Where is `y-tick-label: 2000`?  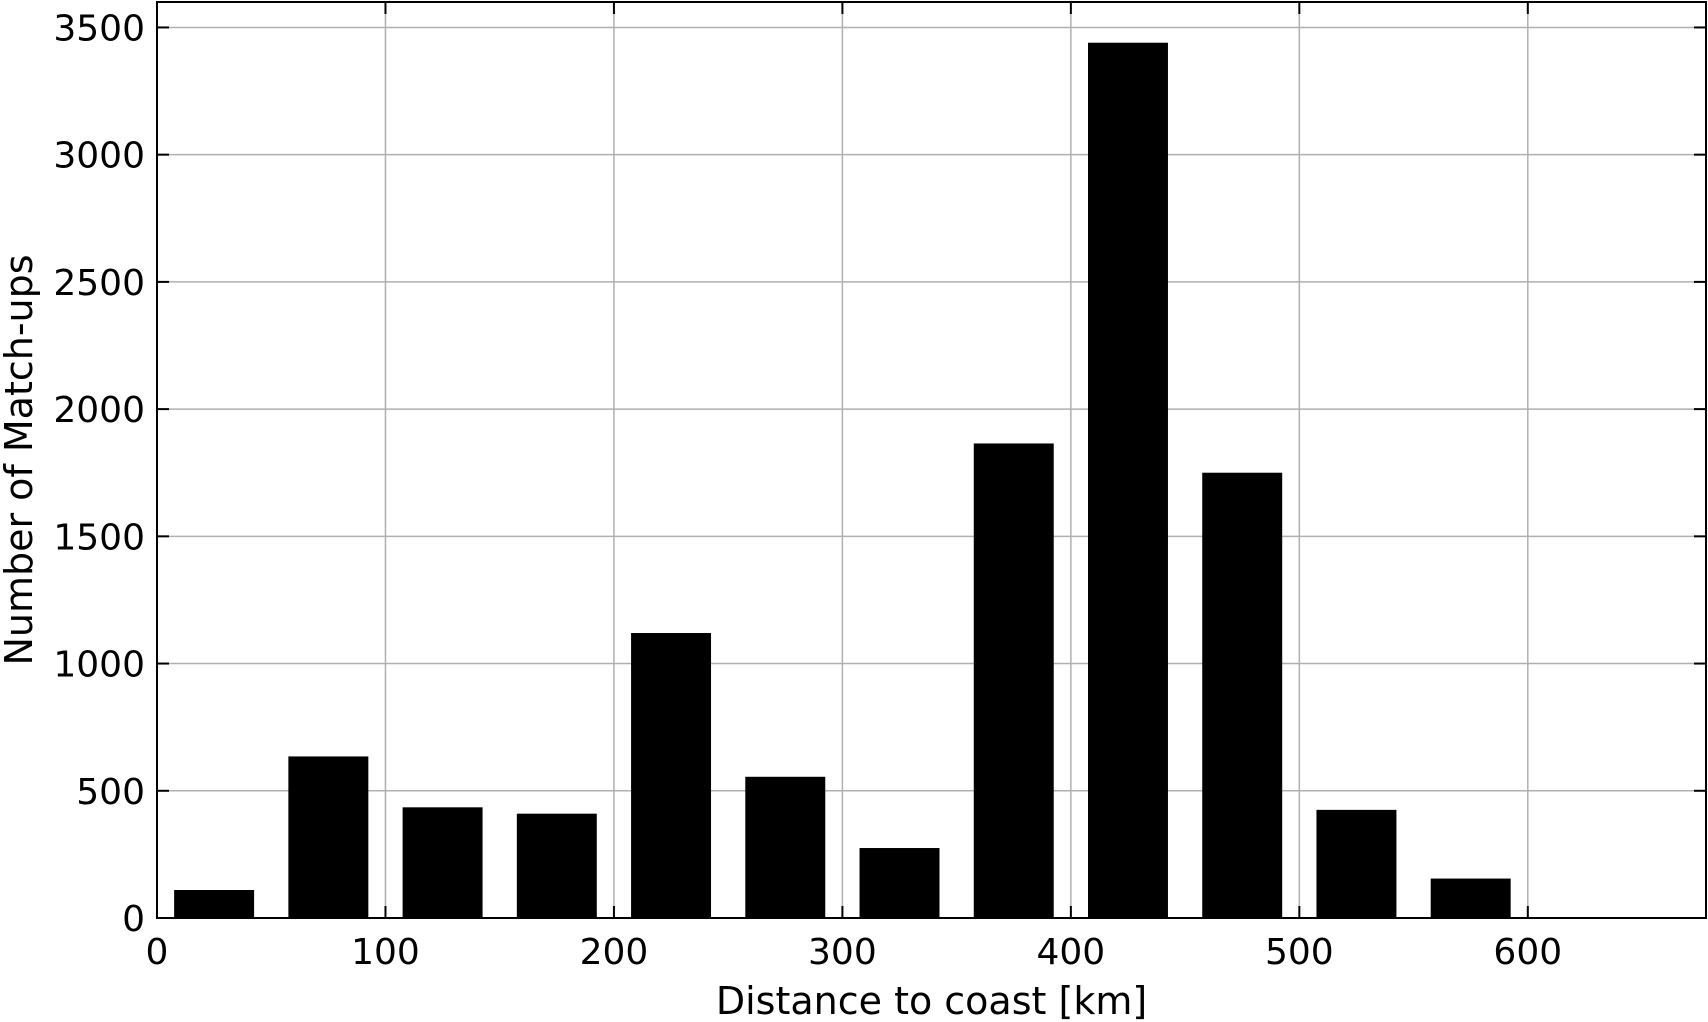 y-tick-label: 2000 is located at coordinates (99, 410).